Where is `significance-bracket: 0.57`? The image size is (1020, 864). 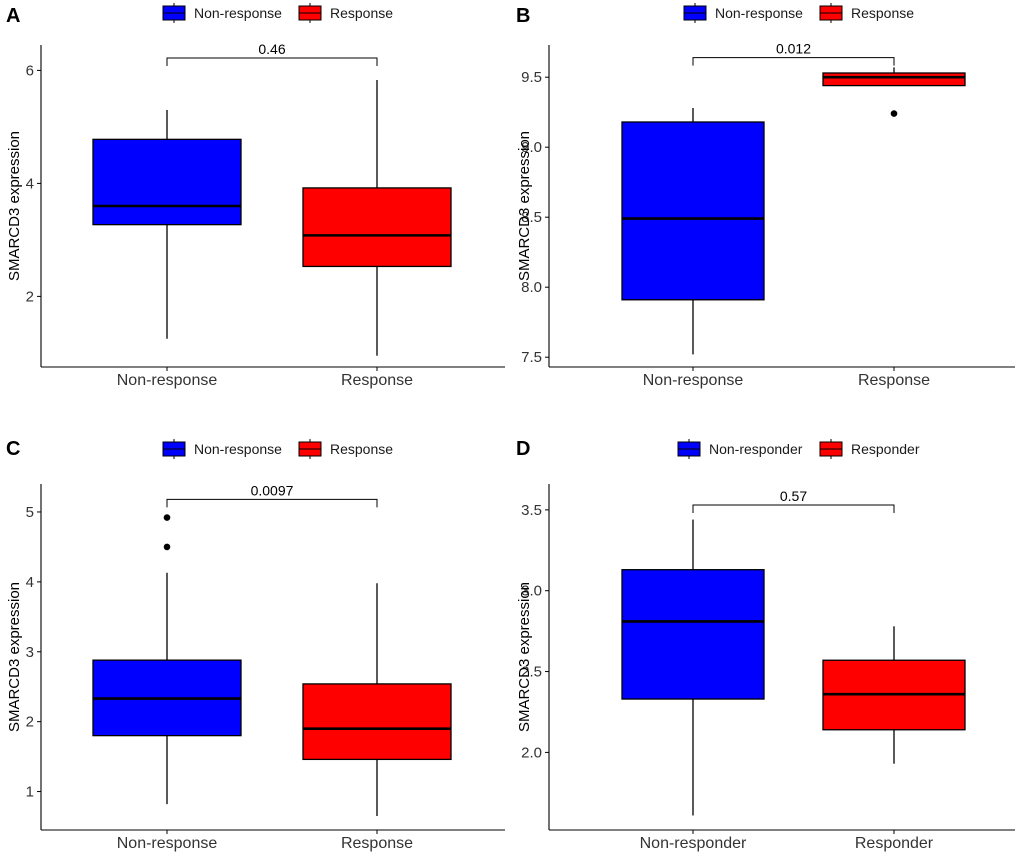 significance-bracket: 0.57 is located at coordinates (793, 501).